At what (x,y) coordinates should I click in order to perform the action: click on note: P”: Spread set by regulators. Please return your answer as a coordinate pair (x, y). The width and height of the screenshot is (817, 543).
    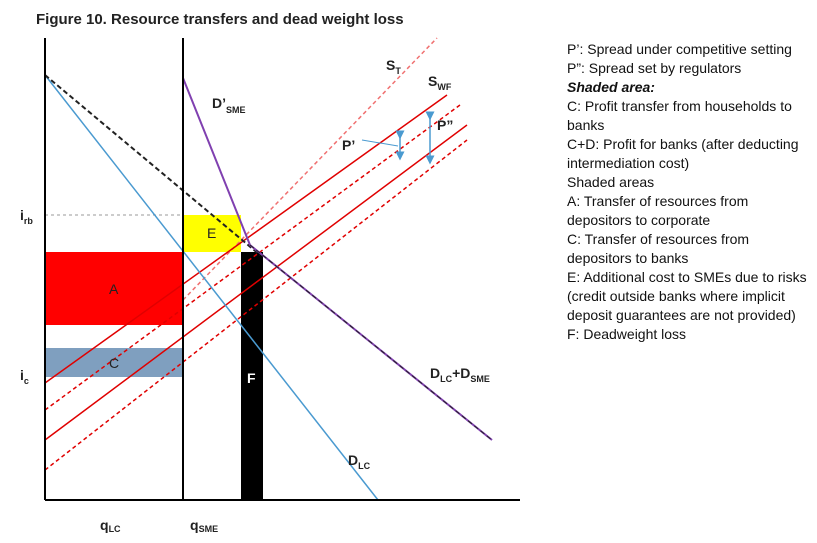
    Looking at the image, I should click on (654, 68).